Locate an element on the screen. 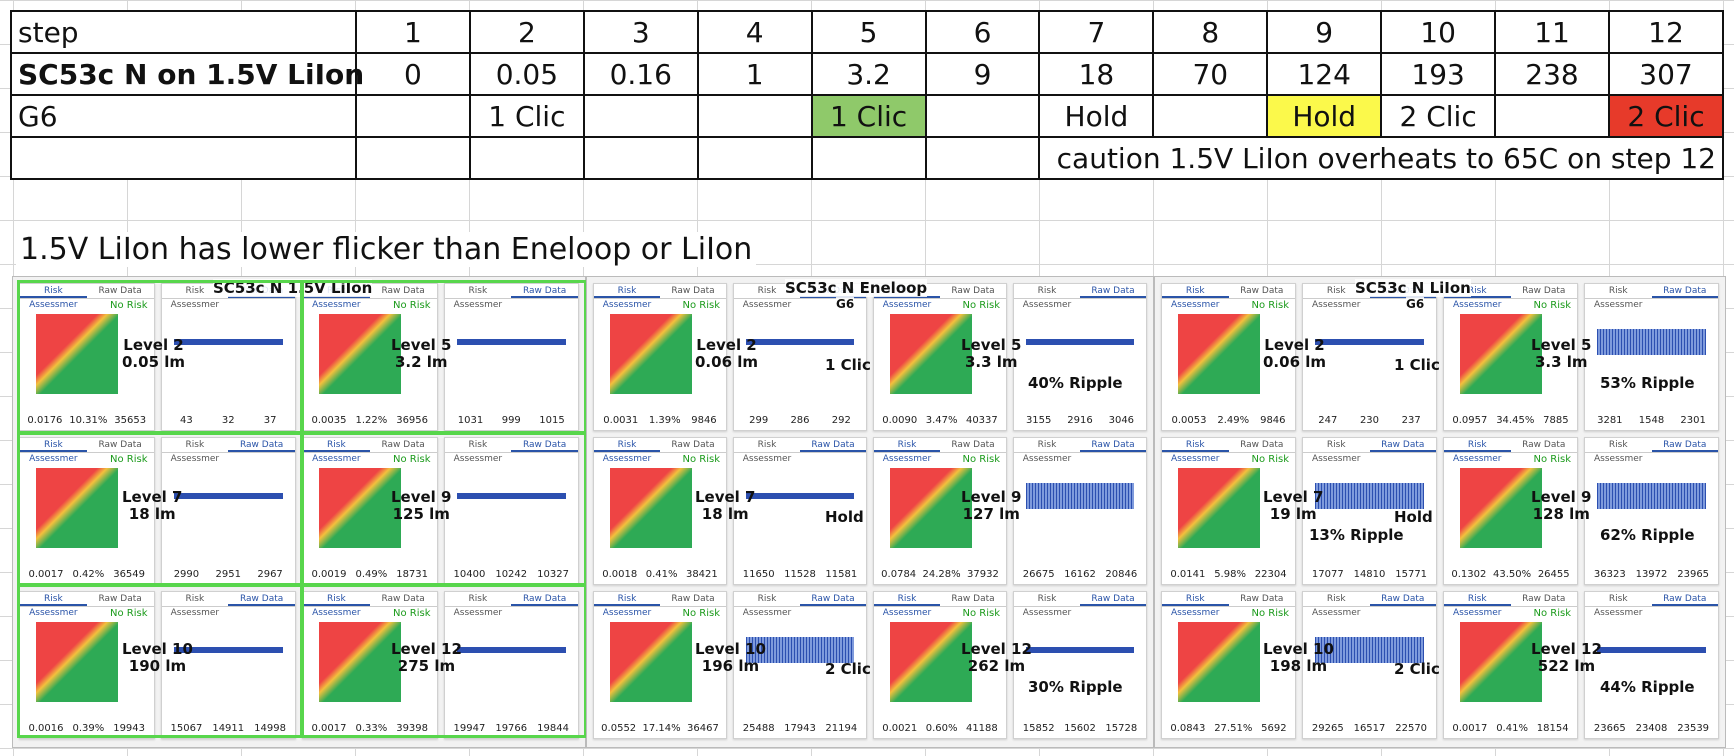 Image resolution: width=1734 pixels, height=756 pixels. stat-value: 24.28% is located at coordinates (941, 574).